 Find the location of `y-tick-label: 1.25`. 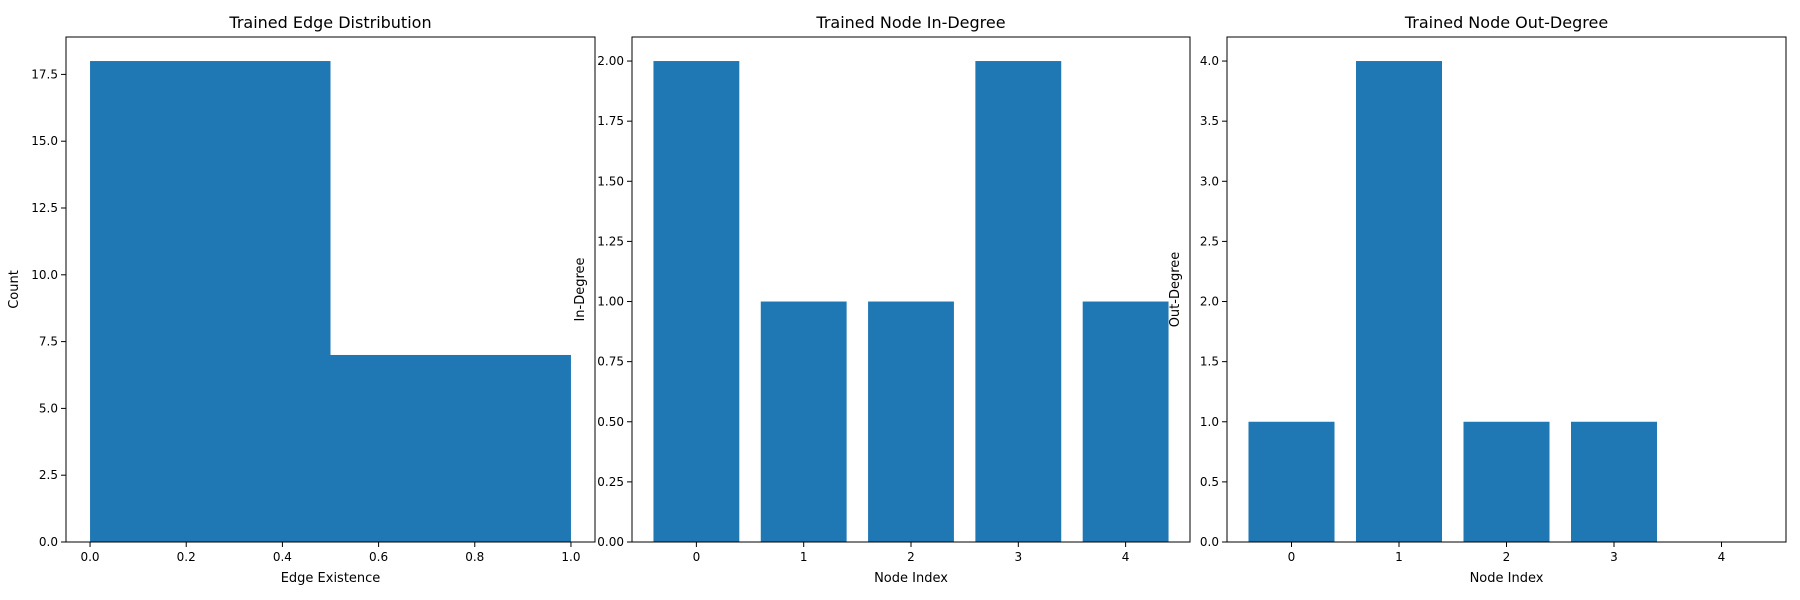

y-tick-label: 1.25 is located at coordinates (610, 241).